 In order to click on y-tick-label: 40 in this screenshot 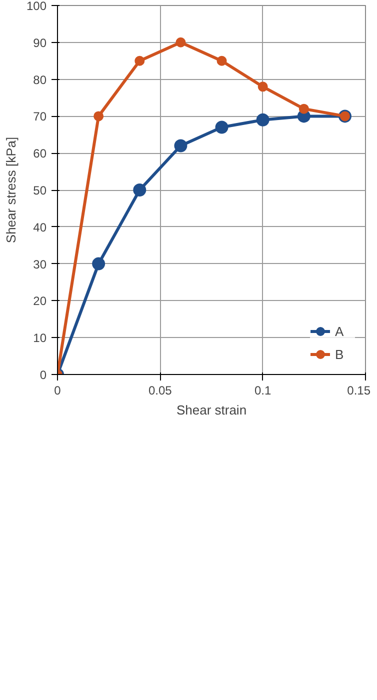, I will do `click(40, 227)`.